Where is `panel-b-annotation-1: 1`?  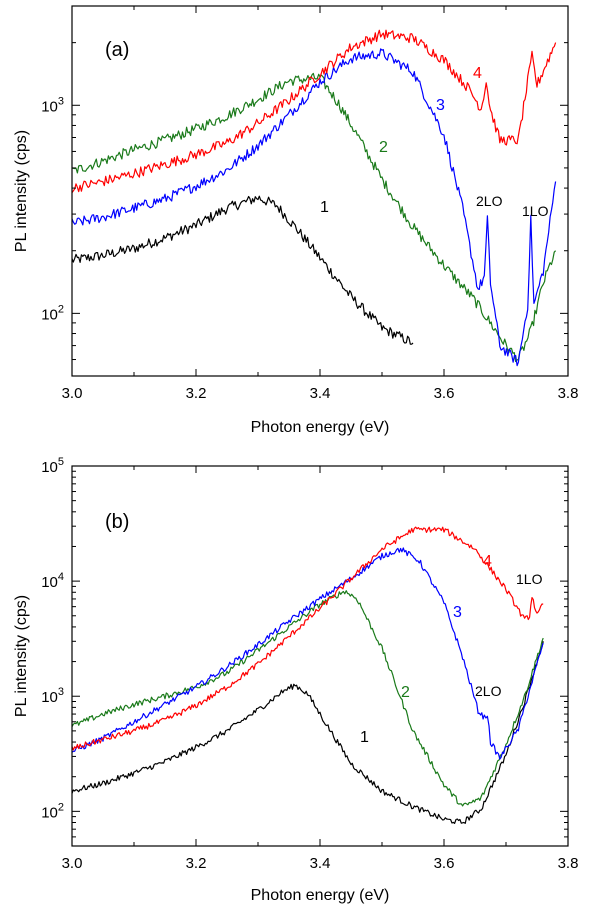
panel-b-annotation-1: 1 is located at coordinates (364, 737).